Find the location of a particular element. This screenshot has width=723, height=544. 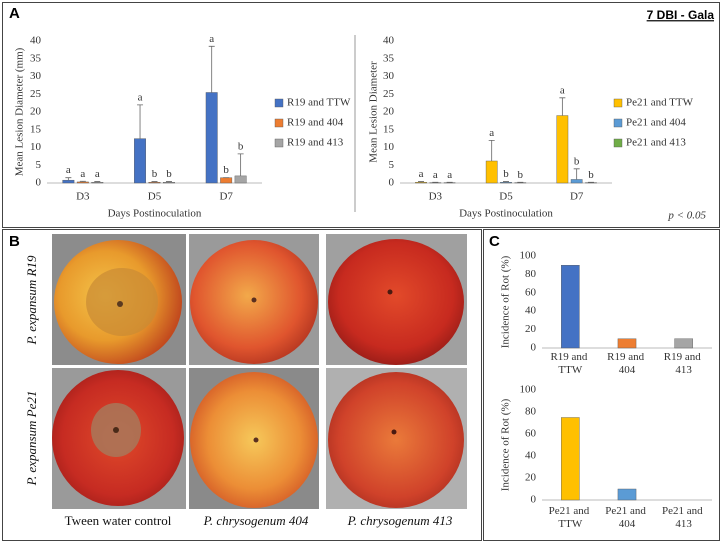

x-tick-label: Pe21 and 404 is located at coordinates (626, 517).